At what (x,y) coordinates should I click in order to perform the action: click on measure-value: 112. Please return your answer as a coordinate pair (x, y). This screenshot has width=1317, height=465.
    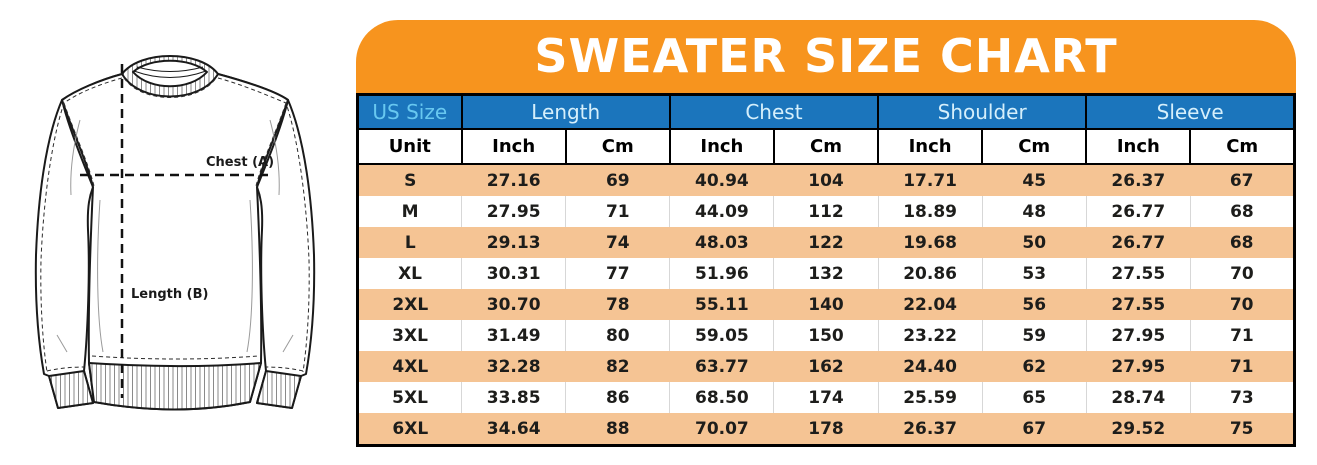
    Looking at the image, I should click on (826, 211).